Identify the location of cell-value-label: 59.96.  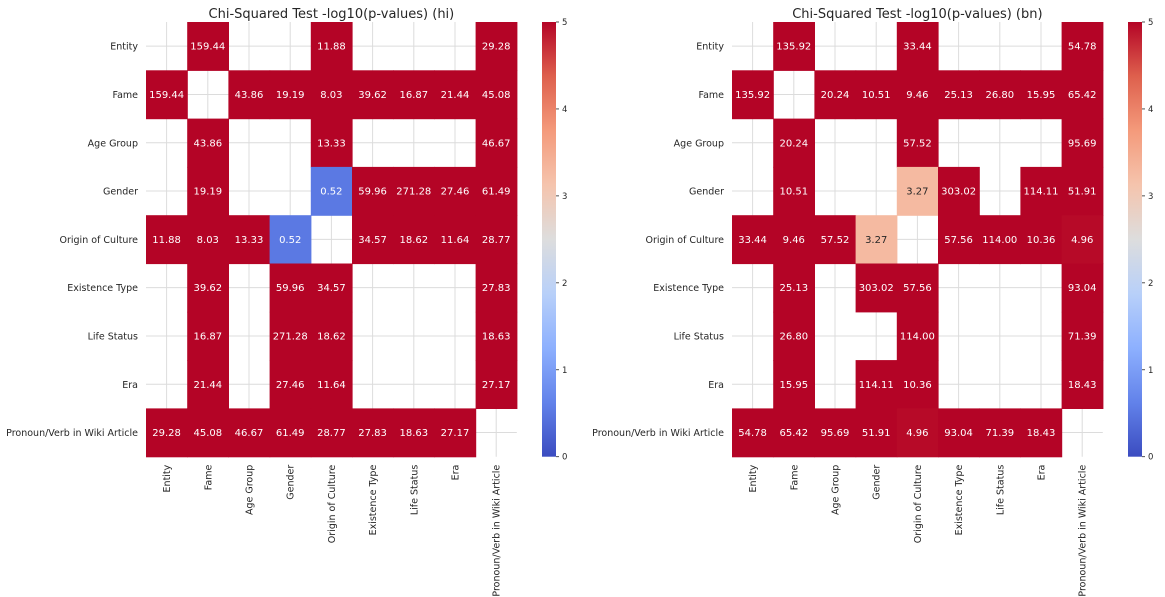
(290, 288).